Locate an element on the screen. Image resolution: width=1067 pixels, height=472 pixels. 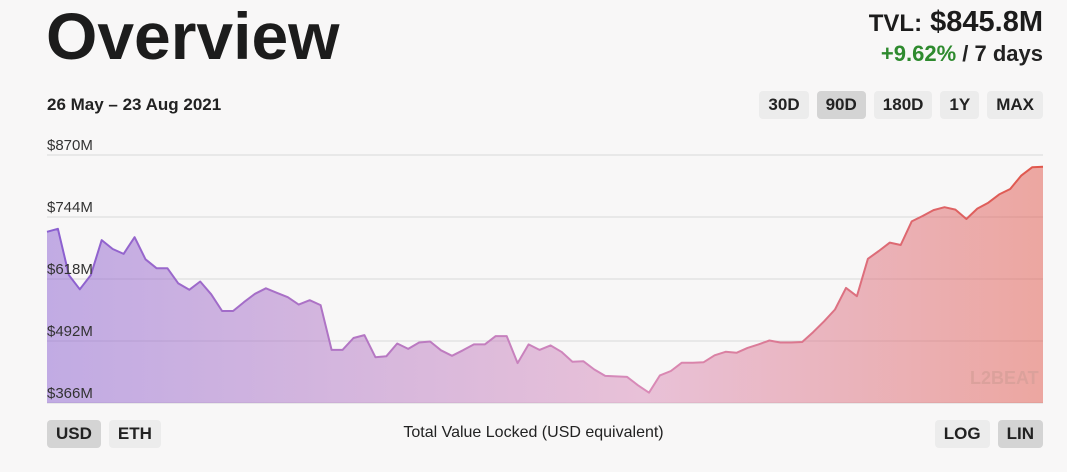
tvl-summary: TVL: $845.8M +9.62% / 7 days is located at coordinates (956, 36).